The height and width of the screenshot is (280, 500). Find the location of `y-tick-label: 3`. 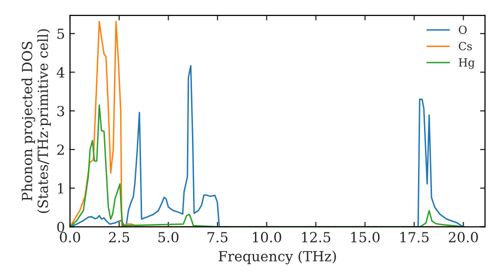

y-tick-label: 3 is located at coordinates (60, 111).